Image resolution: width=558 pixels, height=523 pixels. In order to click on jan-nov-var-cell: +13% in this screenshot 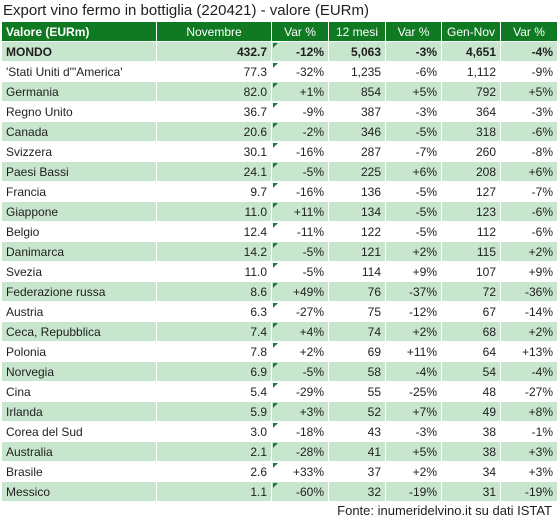, I will do `click(529, 351)`.